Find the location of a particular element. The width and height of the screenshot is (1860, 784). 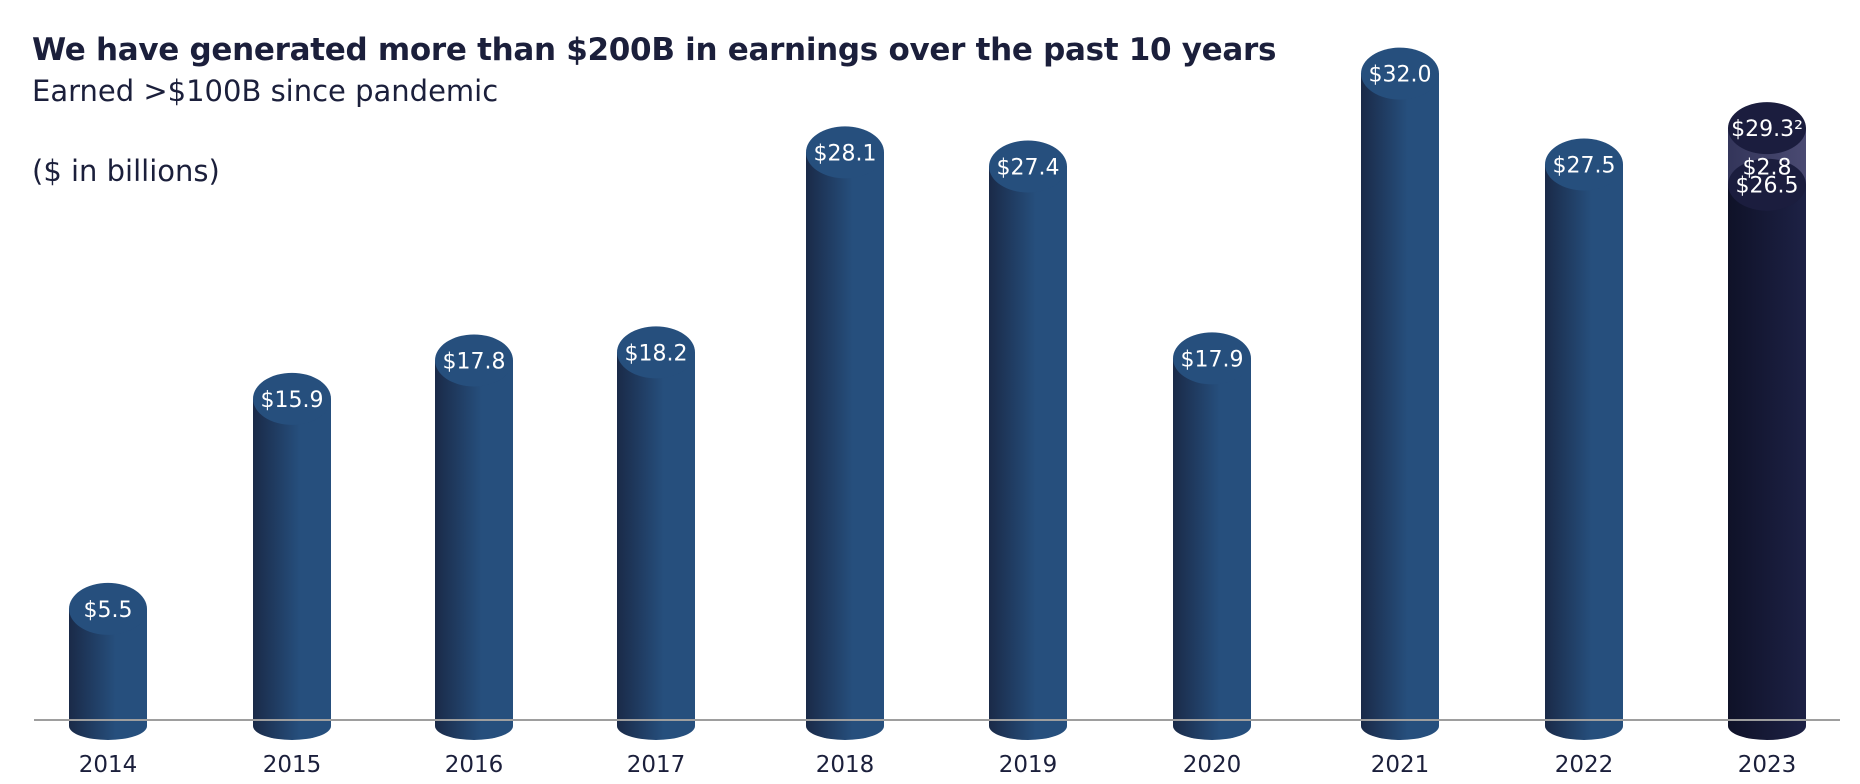

bar-2022-body is located at coordinates (1584, 452).